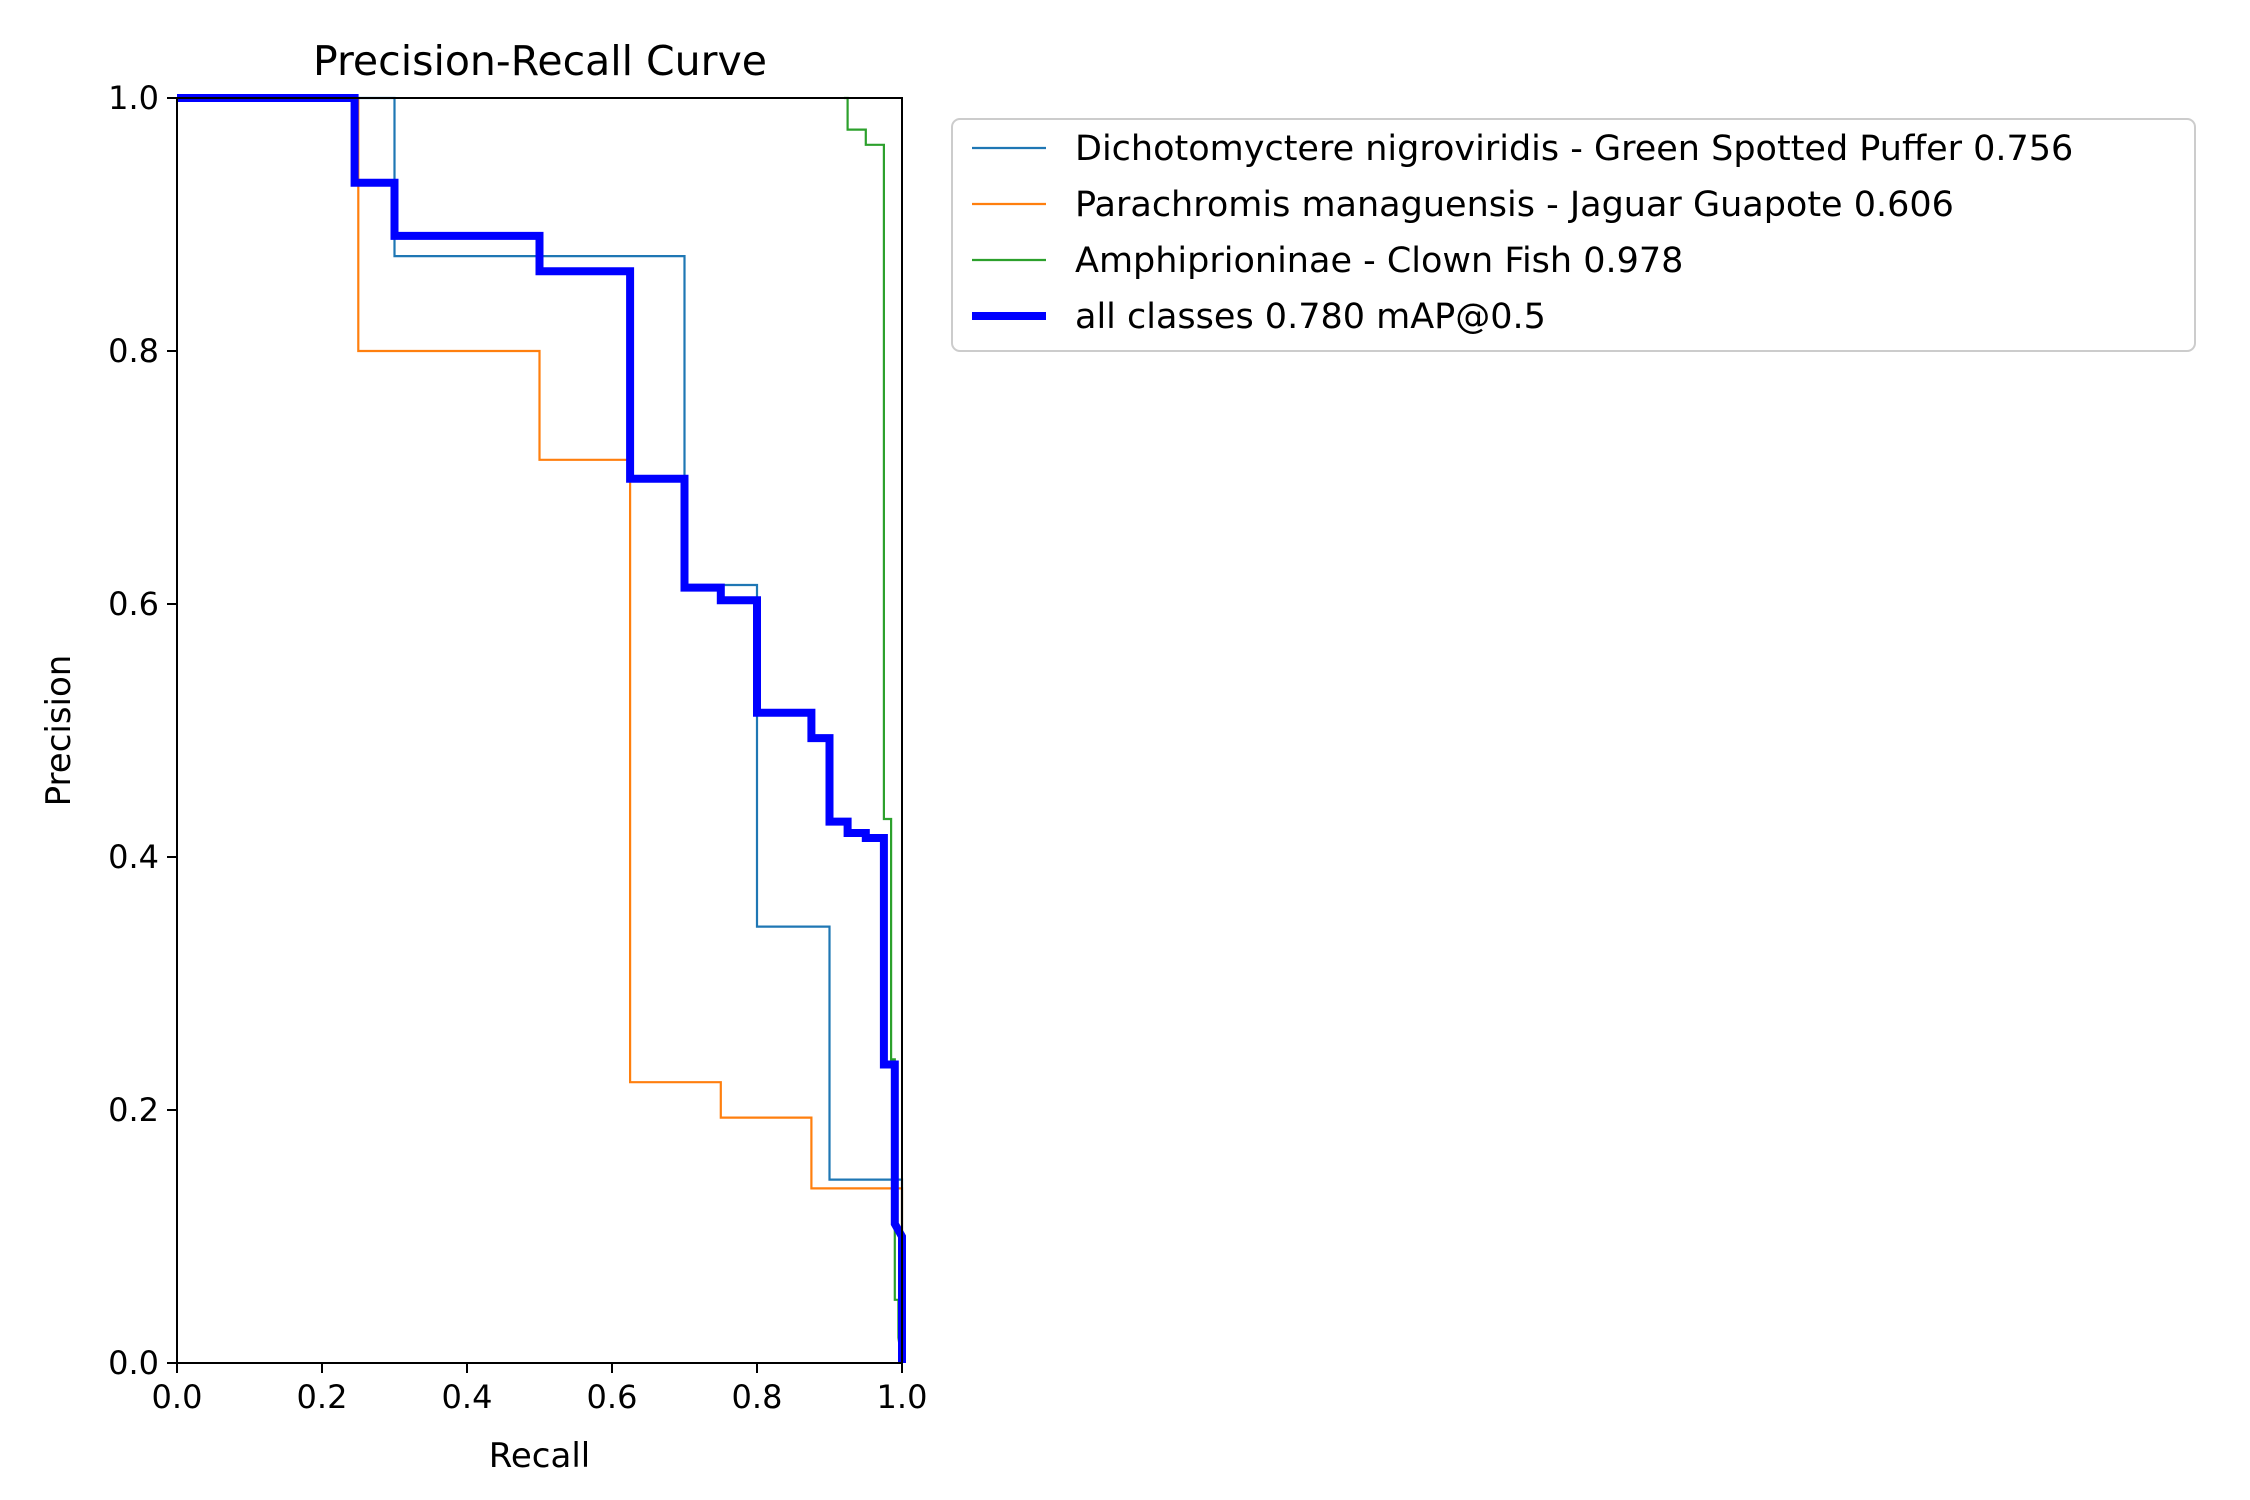 The image size is (2250, 1500). Describe the element at coordinates (539, 1456) in the screenshot. I see `x-axis-label: Recall` at that location.